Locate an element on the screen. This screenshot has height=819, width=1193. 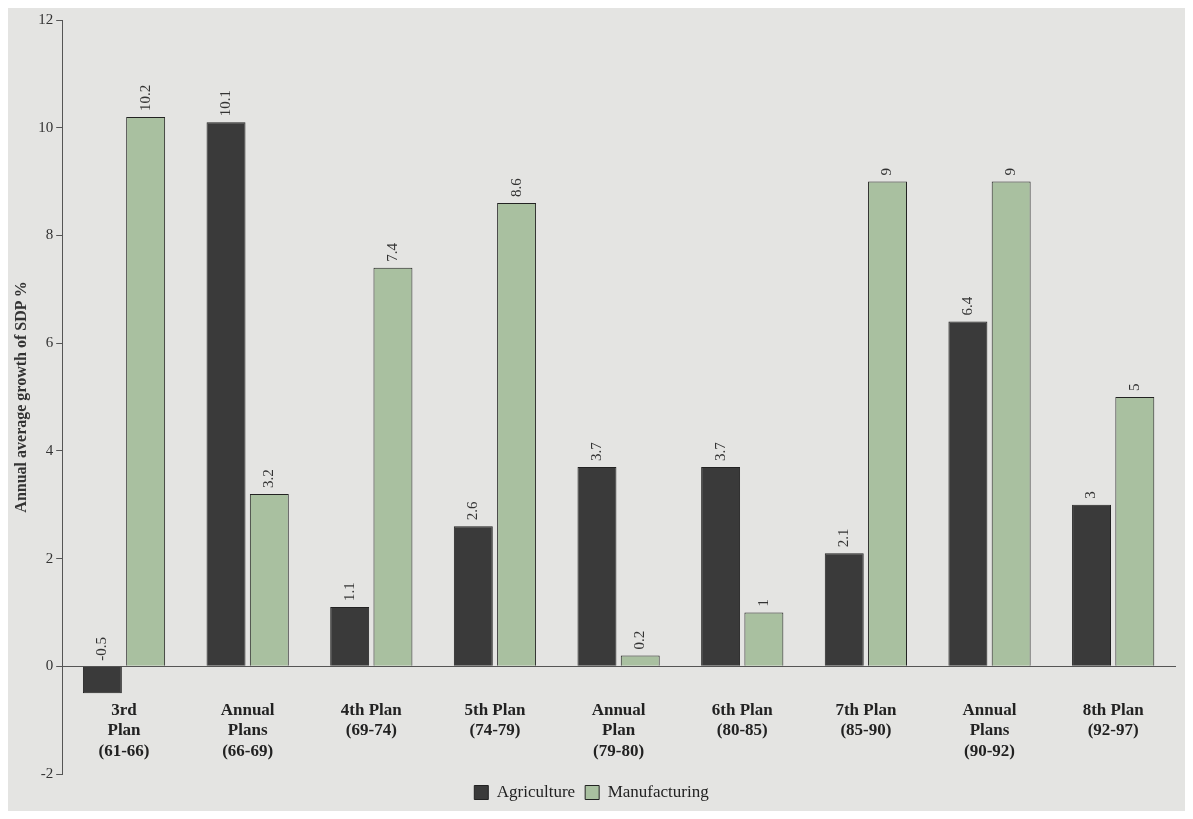
data-label: 8.6 is located at coordinates (515, 187).